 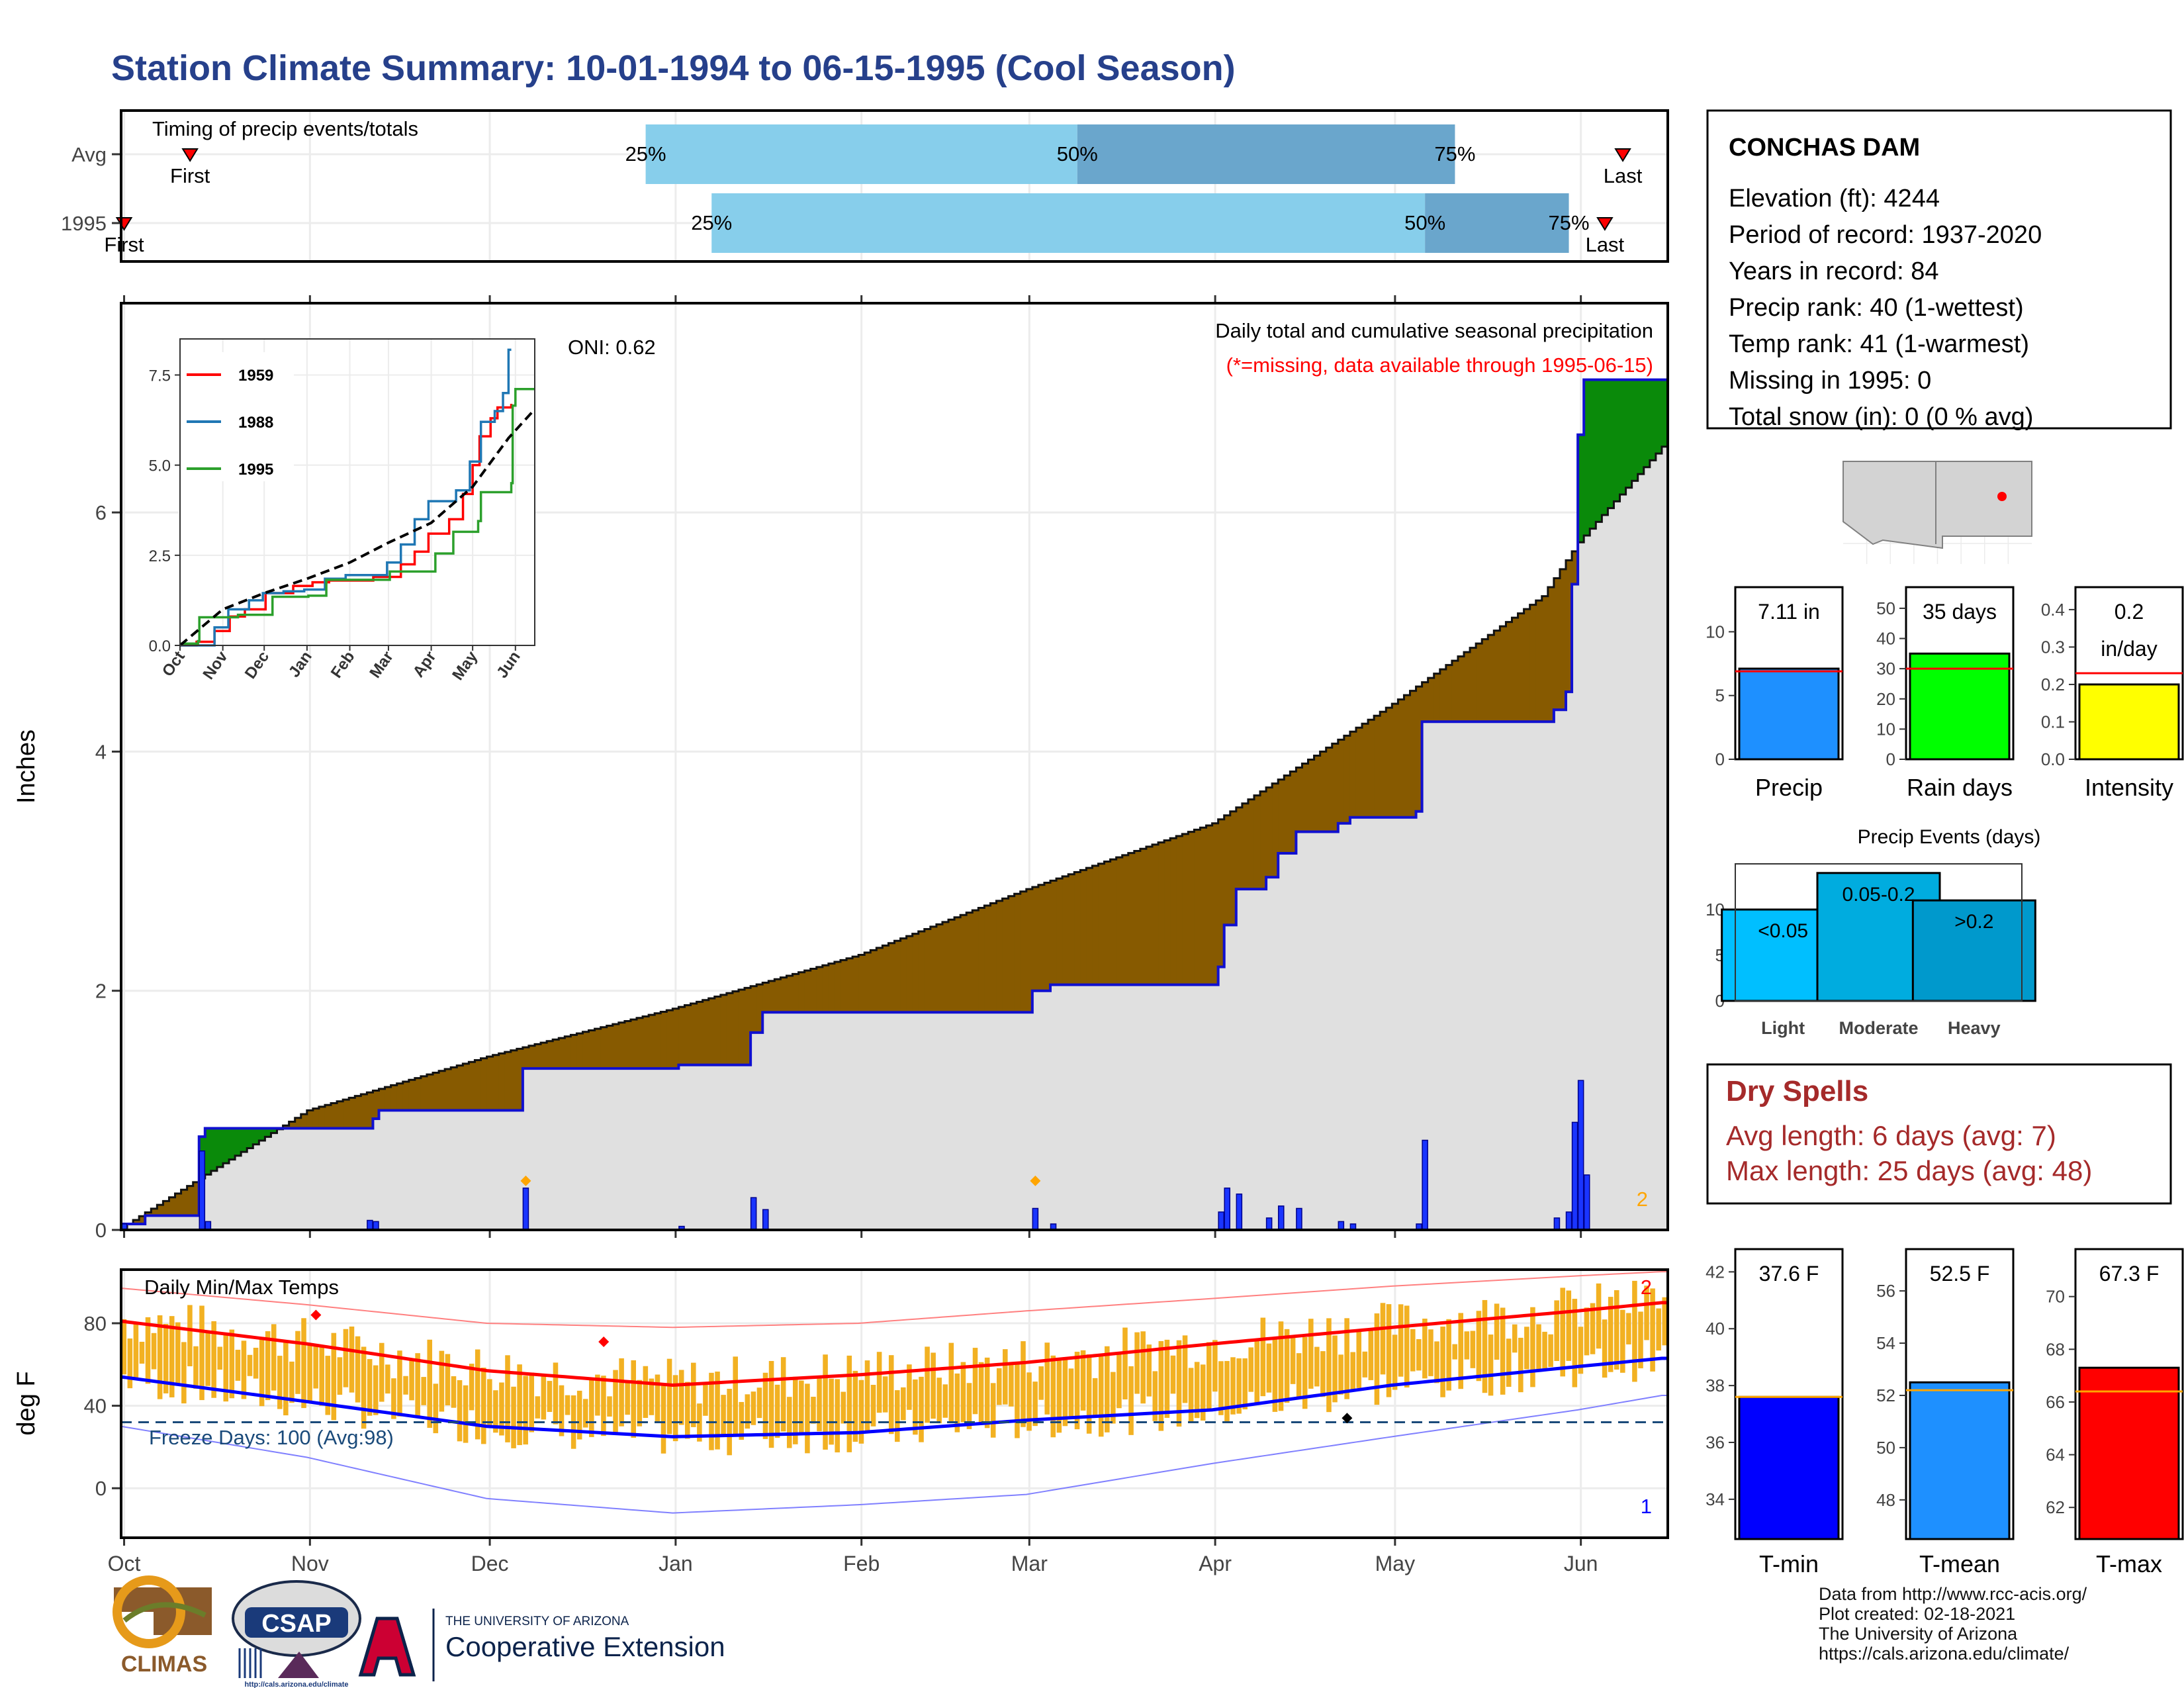 What do you see at coordinates (1885, 1343) in the screenshot?
I see `temp-bar-y-tick-label: 54` at bounding box center [1885, 1343].